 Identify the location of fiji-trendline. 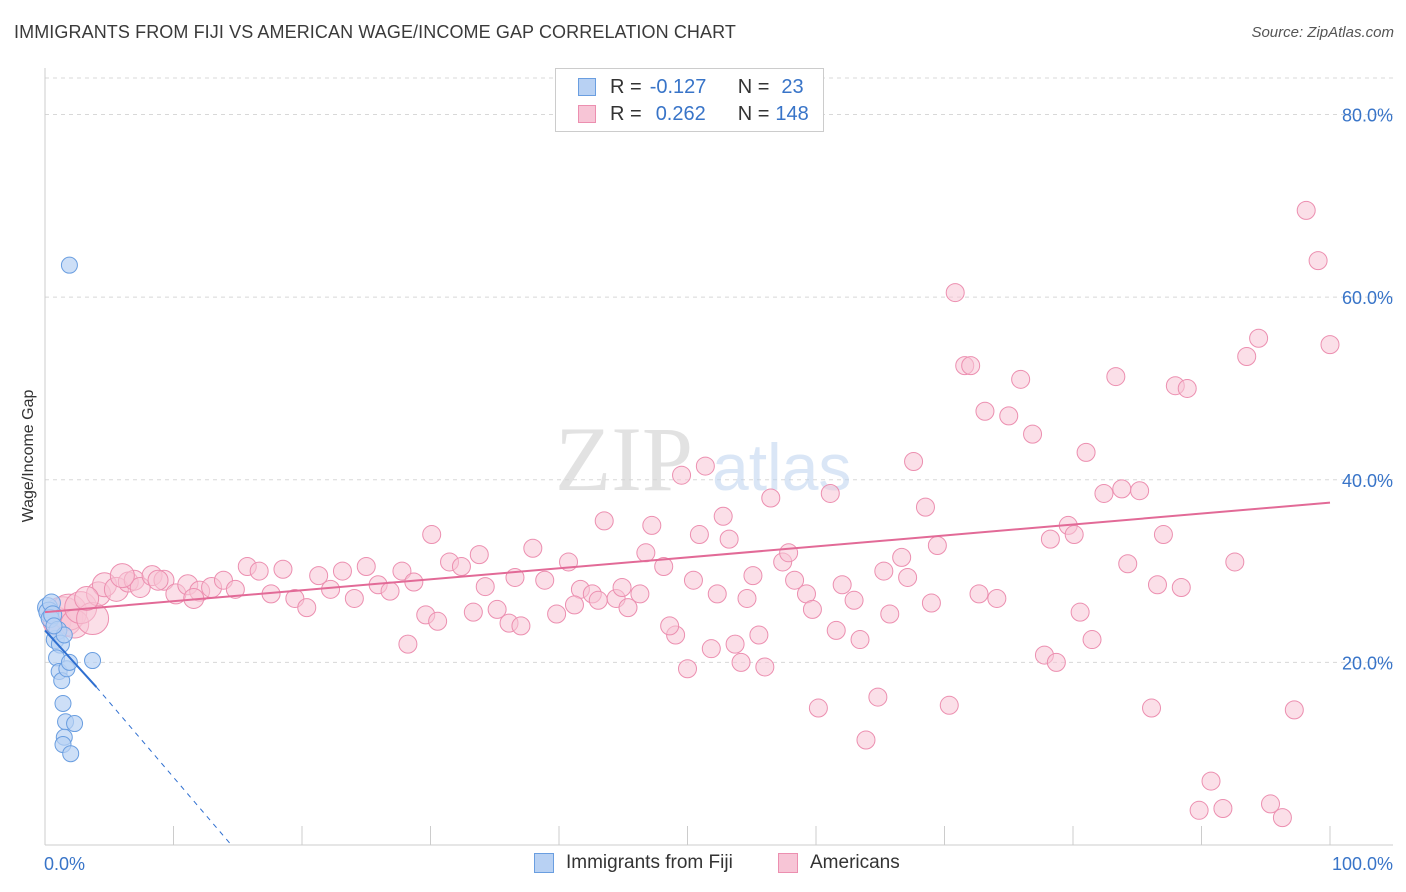
(71, 658).